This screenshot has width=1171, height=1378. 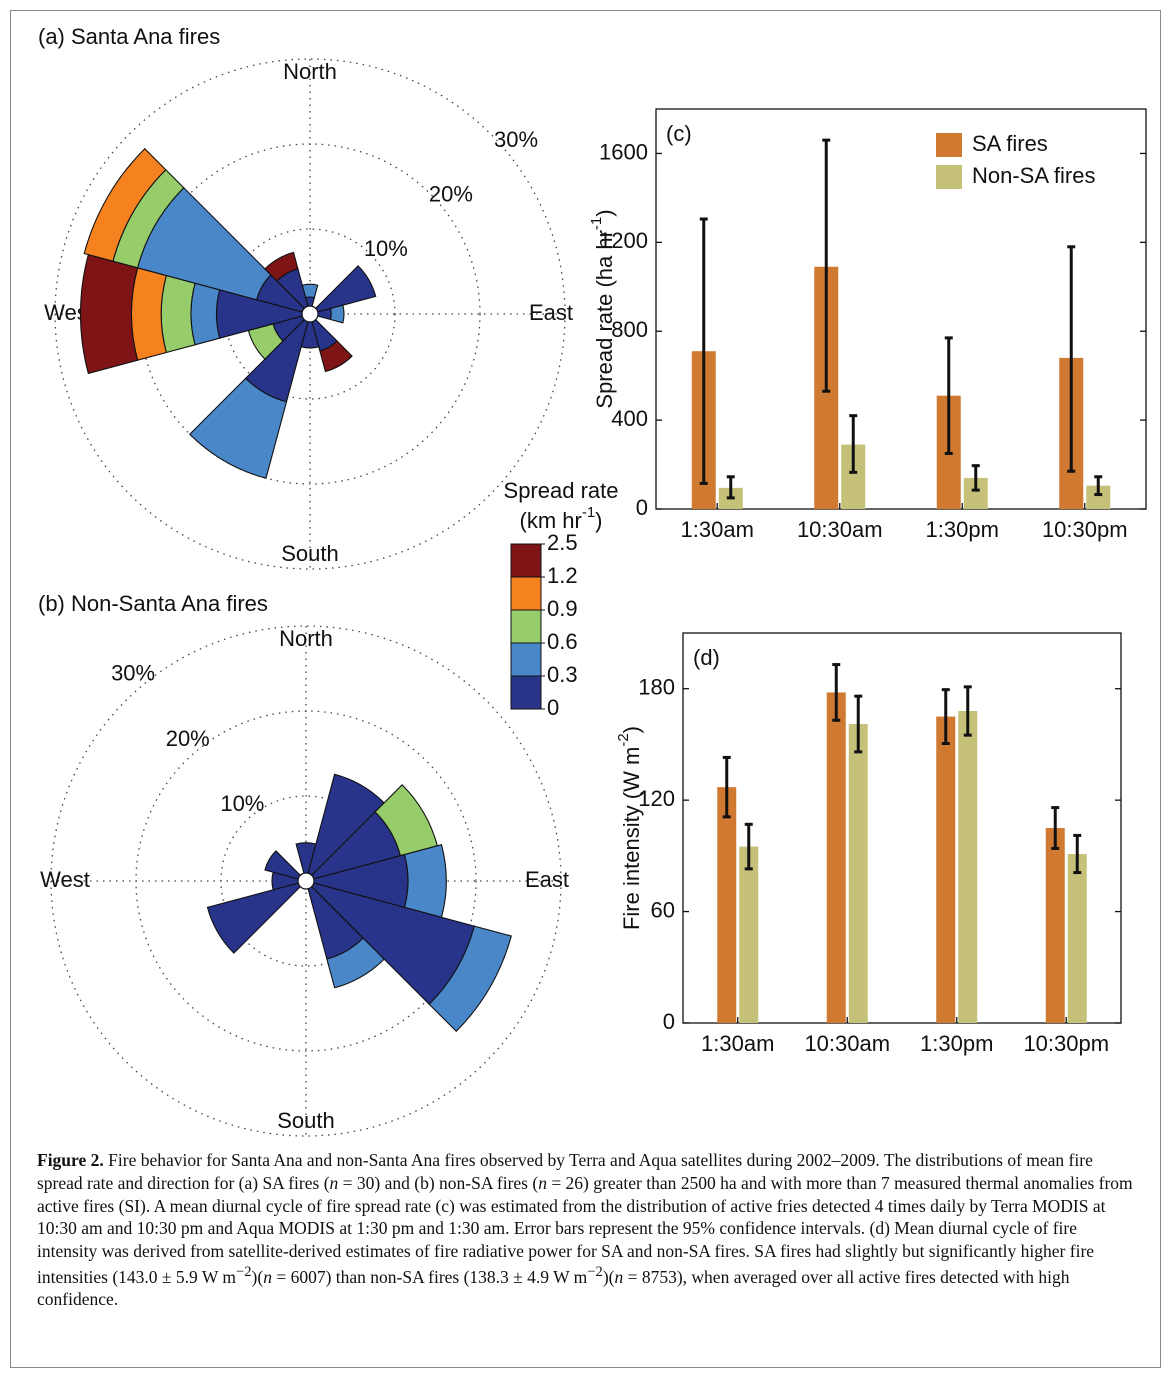 What do you see at coordinates (596, 223) in the screenshot?
I see `y-axis-label-sup: -1` at bounding box center [596, 223].